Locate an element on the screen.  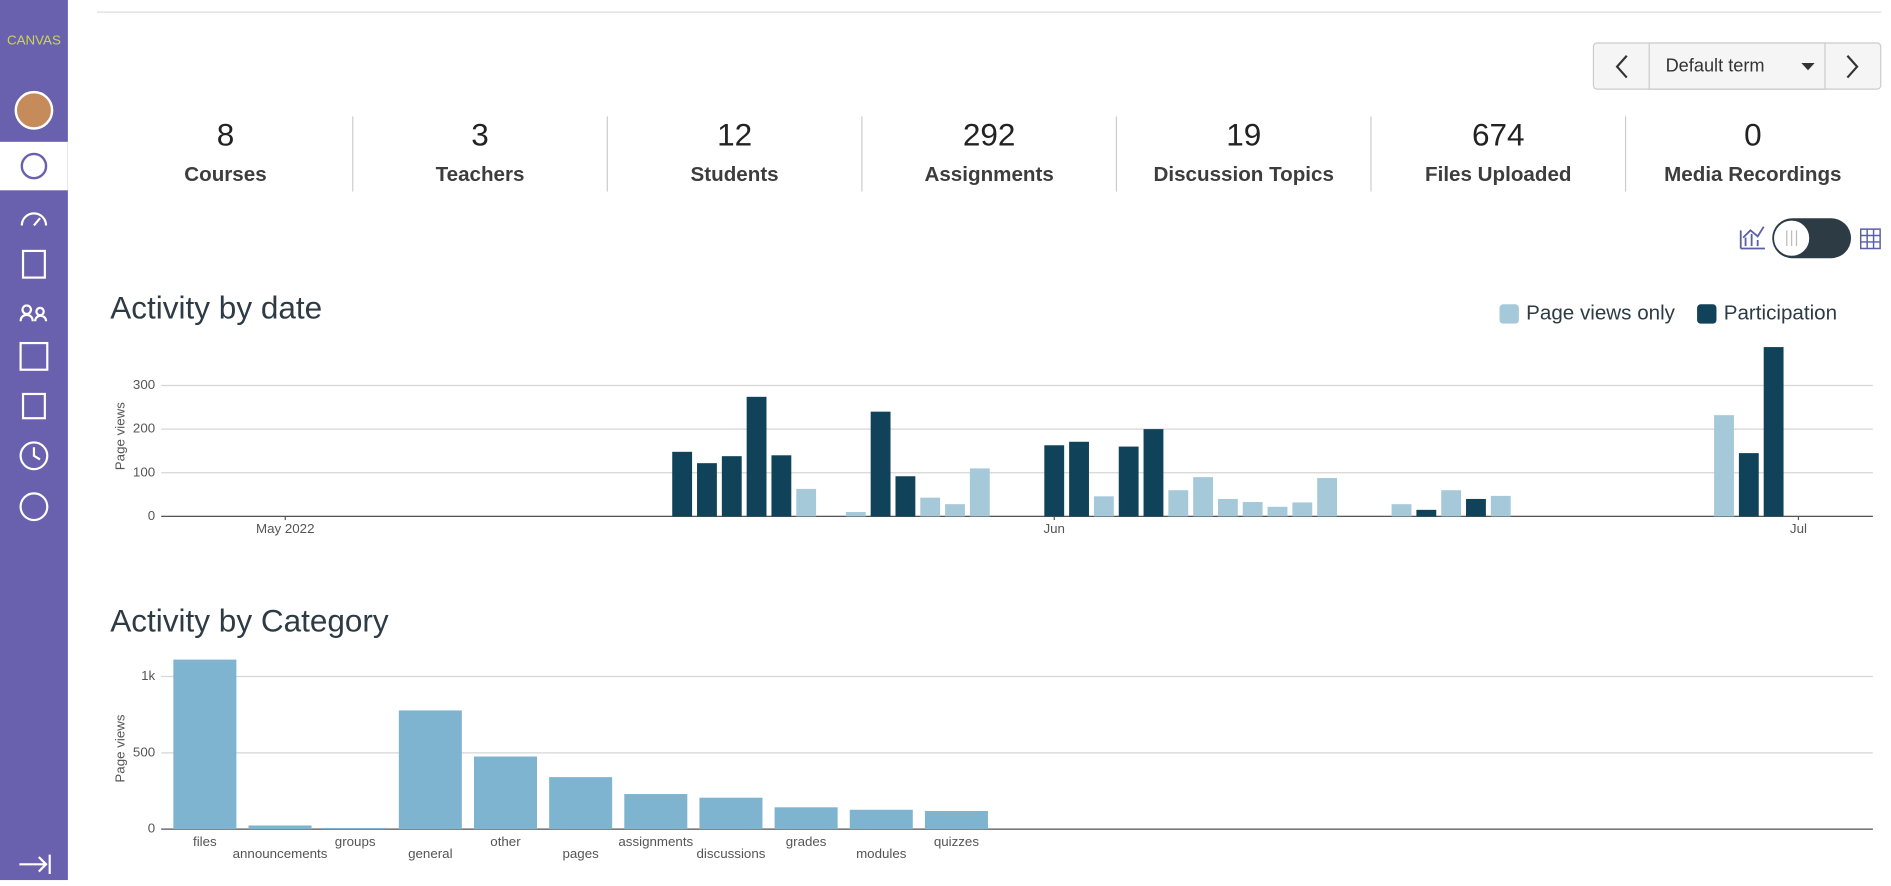
courses-icon is located at coordinates (33, 264).